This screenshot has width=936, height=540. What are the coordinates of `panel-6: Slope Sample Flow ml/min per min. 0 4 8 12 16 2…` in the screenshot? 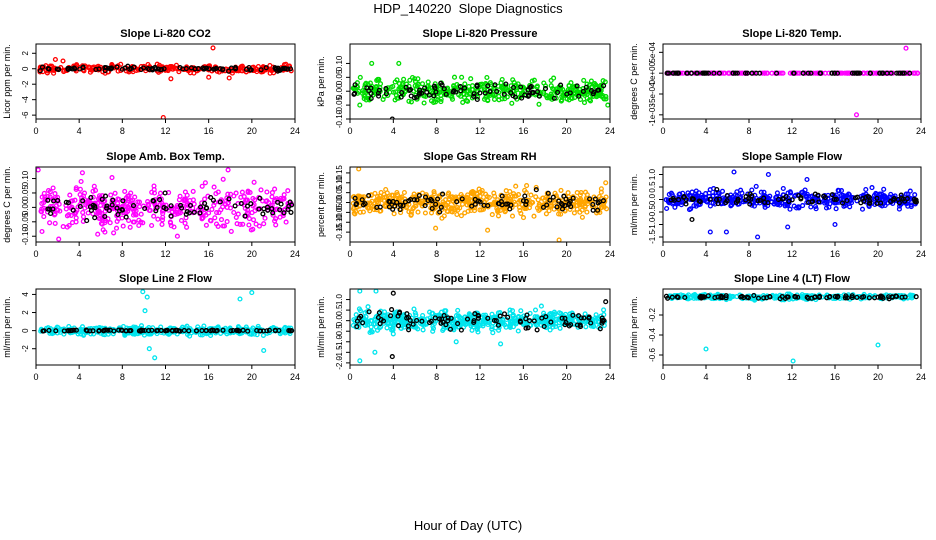 It's located at (777, 205).